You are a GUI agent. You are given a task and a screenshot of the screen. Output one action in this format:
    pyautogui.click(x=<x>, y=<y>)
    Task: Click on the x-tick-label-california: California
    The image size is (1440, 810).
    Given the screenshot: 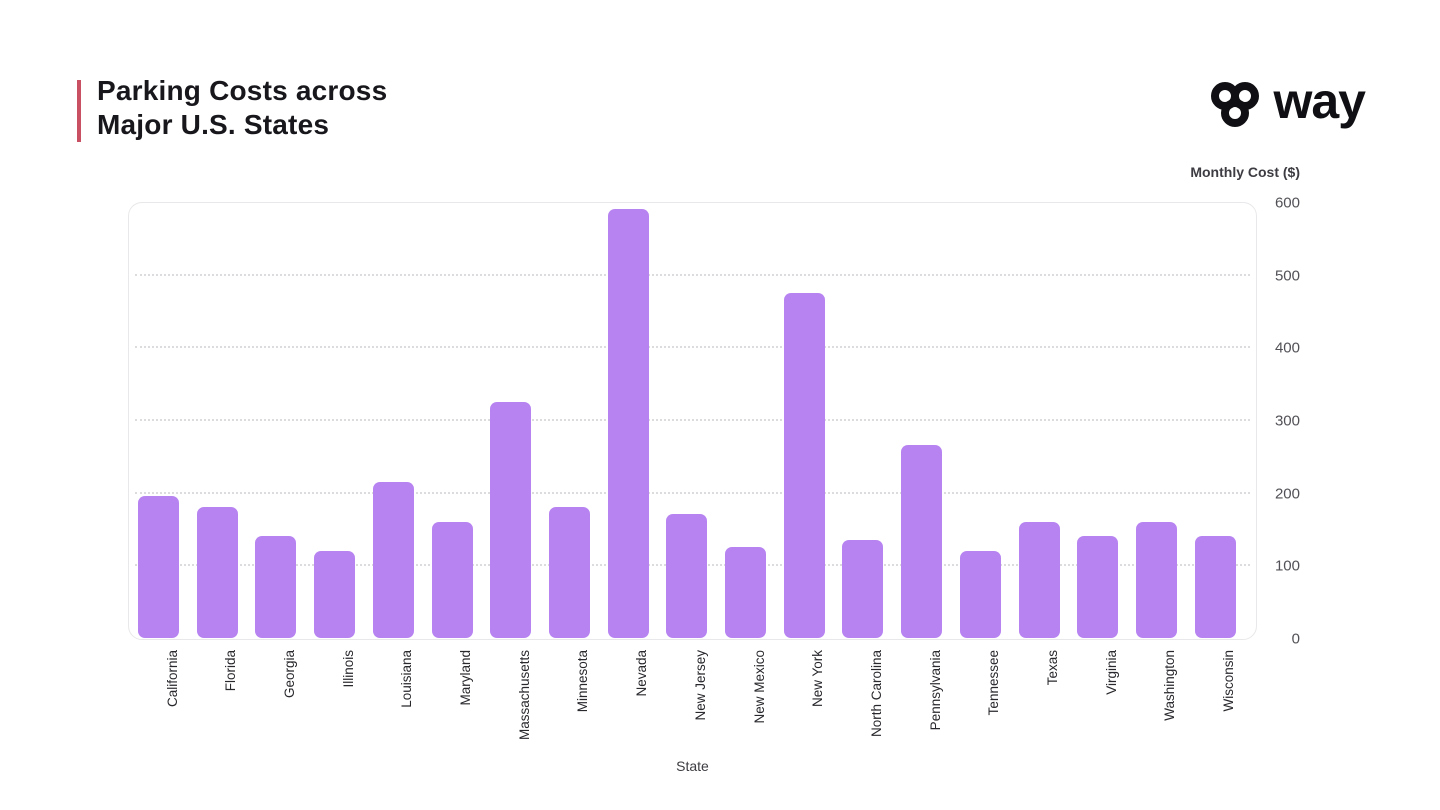 What is the action you would take?
    pyautogui.click(x=172, y=679)
    